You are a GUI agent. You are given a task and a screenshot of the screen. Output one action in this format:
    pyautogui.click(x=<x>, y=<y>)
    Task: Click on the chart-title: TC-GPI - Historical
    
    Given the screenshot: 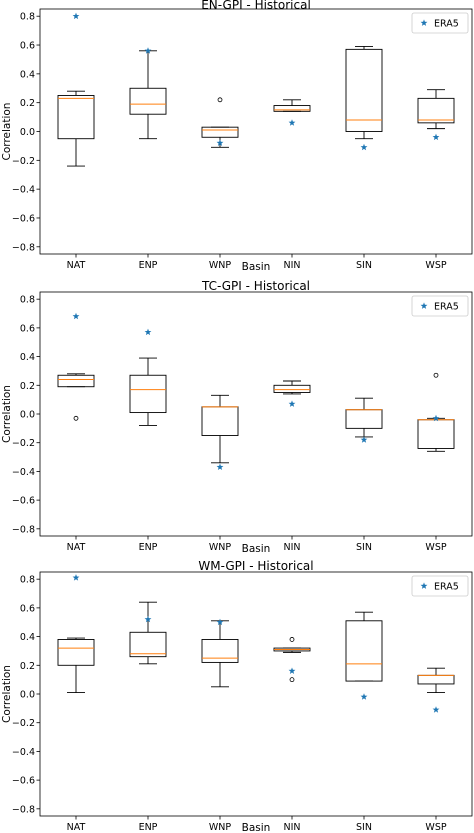 What is the action you would take?
    pyautogui.click(x=255, y=286)
    